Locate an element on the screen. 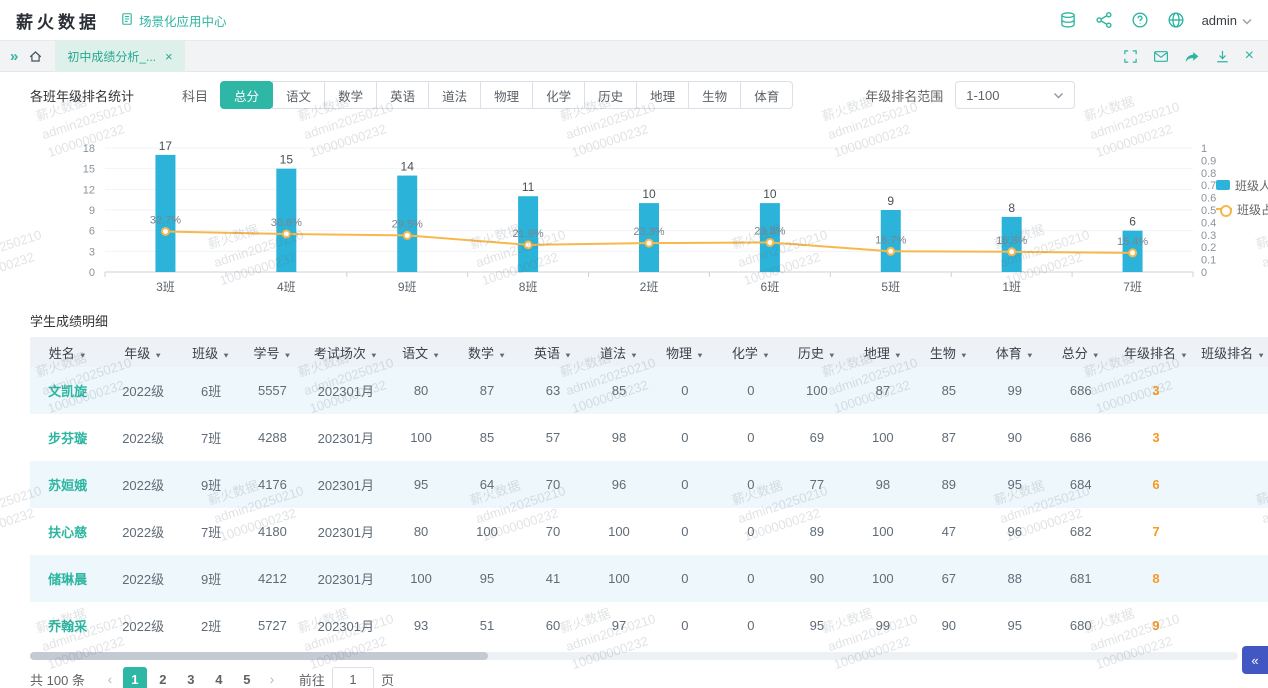  bar-2班 is located at coordinates (649, 237).